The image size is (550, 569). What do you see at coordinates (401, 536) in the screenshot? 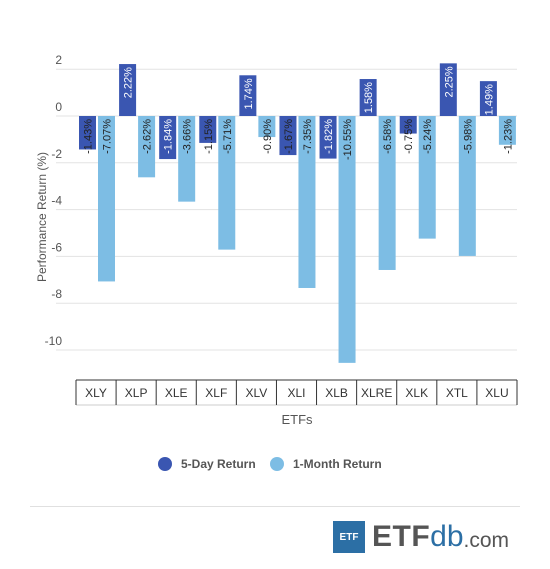
I see `logo-etf-text: ETF` at bounding box center [401, 536].